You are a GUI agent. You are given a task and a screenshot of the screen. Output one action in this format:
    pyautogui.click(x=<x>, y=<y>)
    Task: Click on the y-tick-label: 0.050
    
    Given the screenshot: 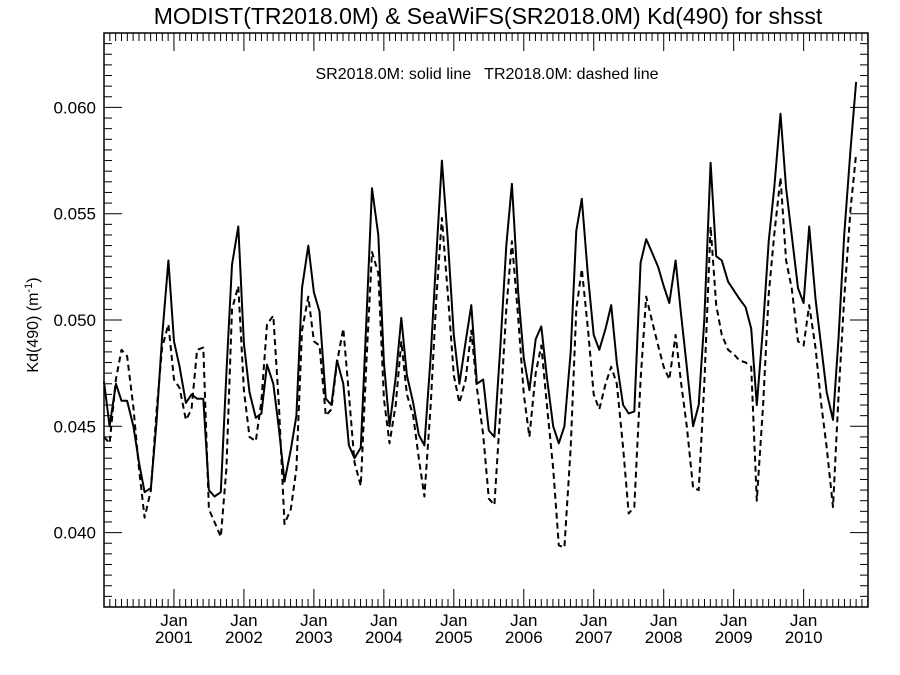 What is the action you would take?
    pyautogui.click(x=74, y=320)
    